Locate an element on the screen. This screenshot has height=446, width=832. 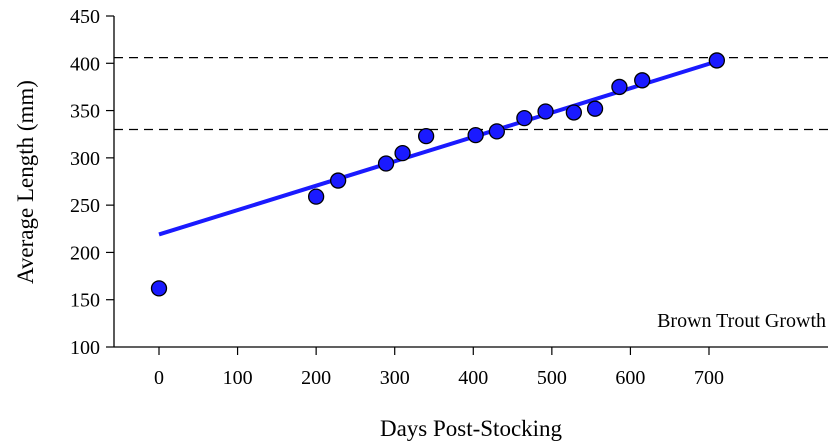
x-tick-label: 400 is located at coordinates (473, 378).